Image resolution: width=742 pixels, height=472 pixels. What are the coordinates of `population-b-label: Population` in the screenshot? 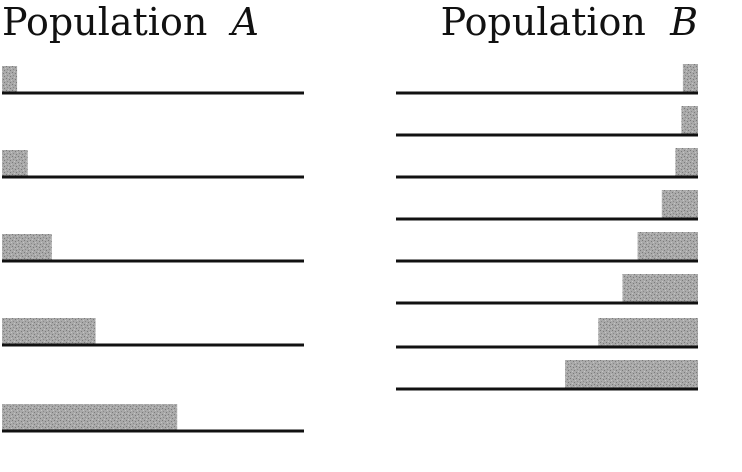 It's located at (543, 22).